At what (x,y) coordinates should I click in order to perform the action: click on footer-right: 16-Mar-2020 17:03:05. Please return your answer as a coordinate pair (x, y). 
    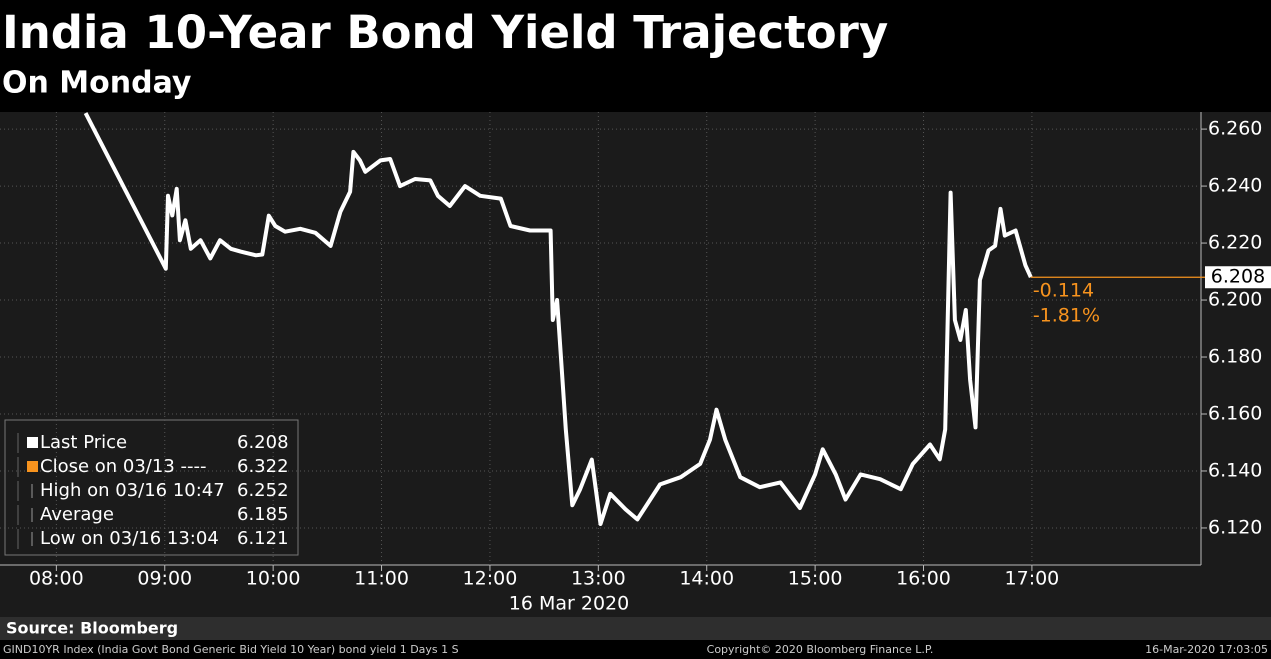
    Looking at the image, I should click on (1206, 649).